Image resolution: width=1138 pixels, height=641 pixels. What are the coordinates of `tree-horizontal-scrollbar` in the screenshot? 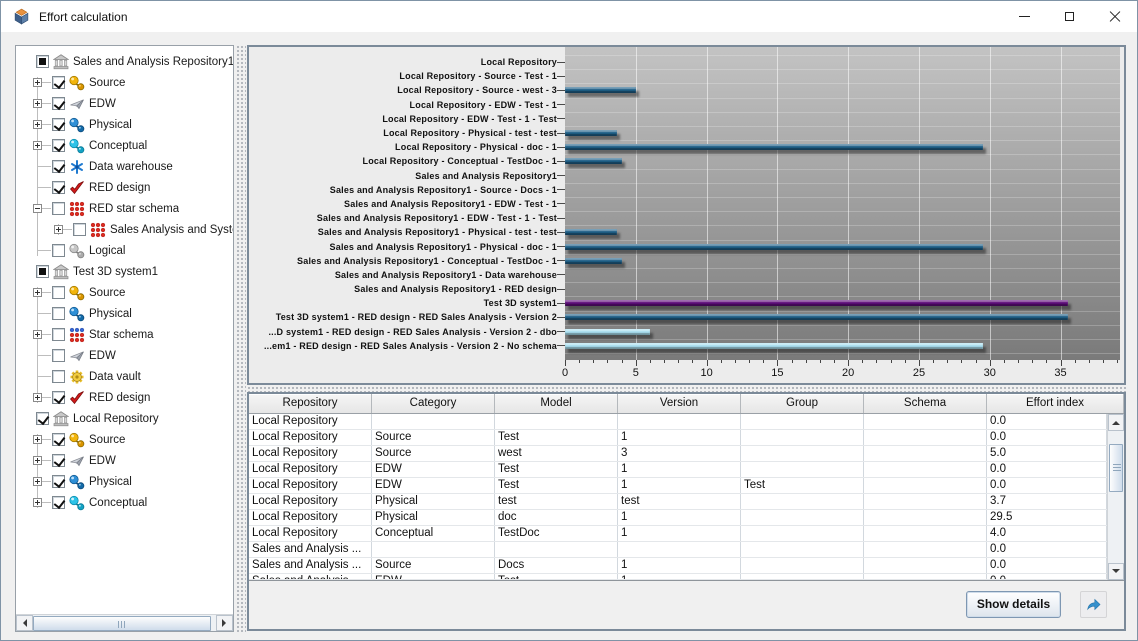 It's located at (124, 622).